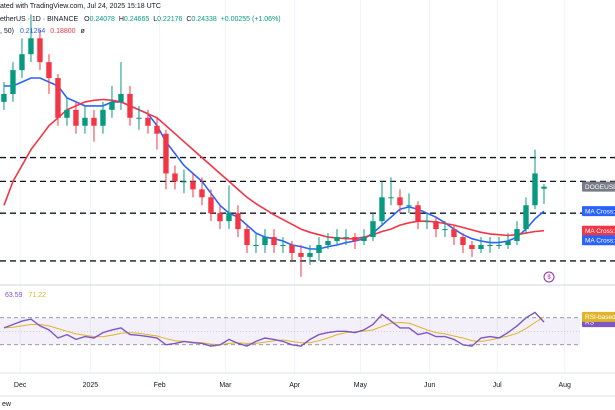  Describe the element at coordinates (25, 295) in the screenshot. I see `legend-rsi: 63.59 71.22` at that location.